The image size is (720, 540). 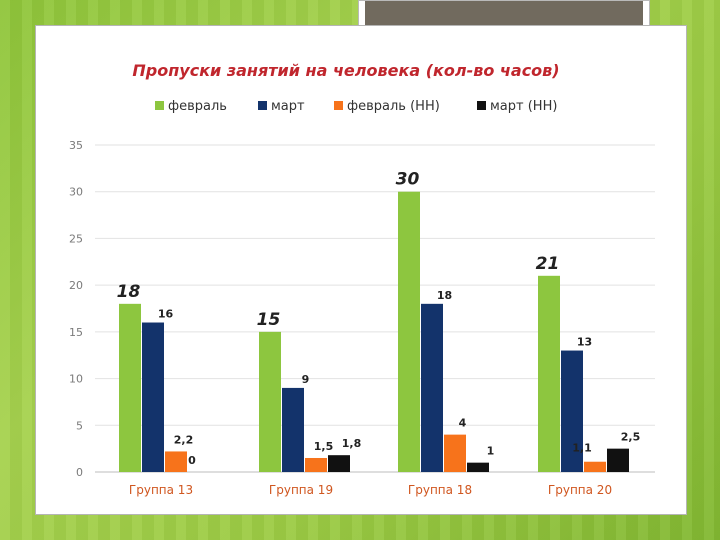 I want to click on data-label: 4, so click(x=463, y=423).